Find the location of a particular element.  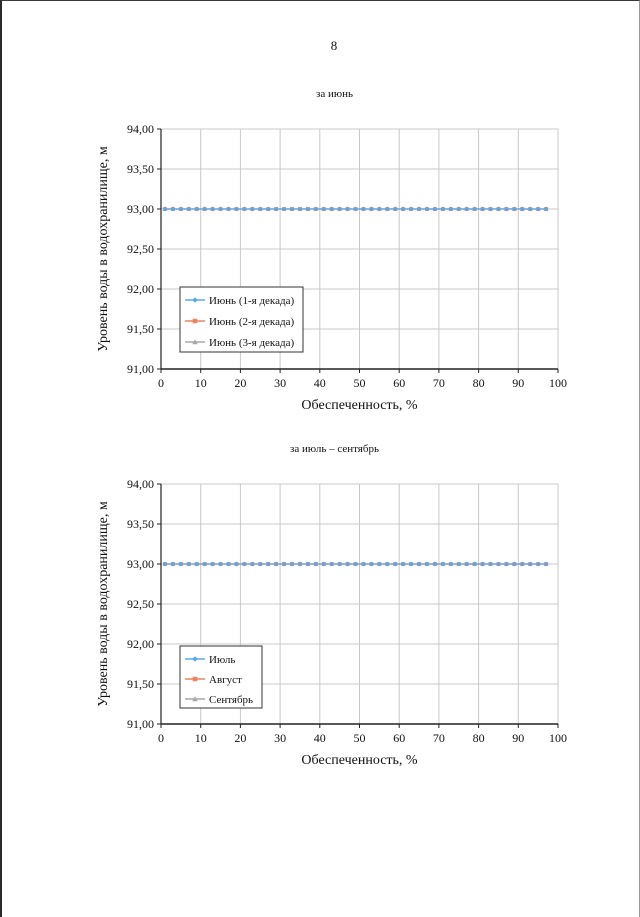

legend-marker is located at coordinates (195, 342).